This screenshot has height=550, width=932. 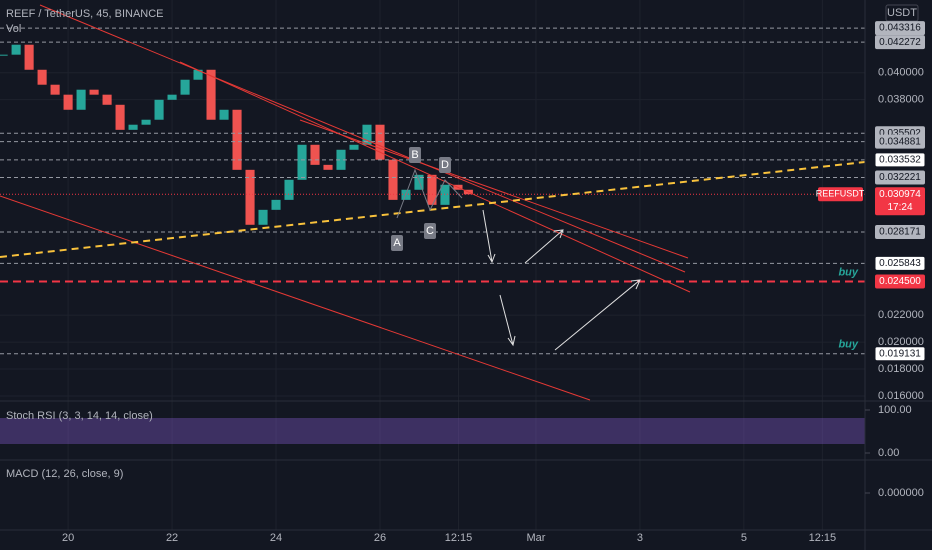 I want to click on price-tag-label: 0.025843, so click(x=900, y=263).